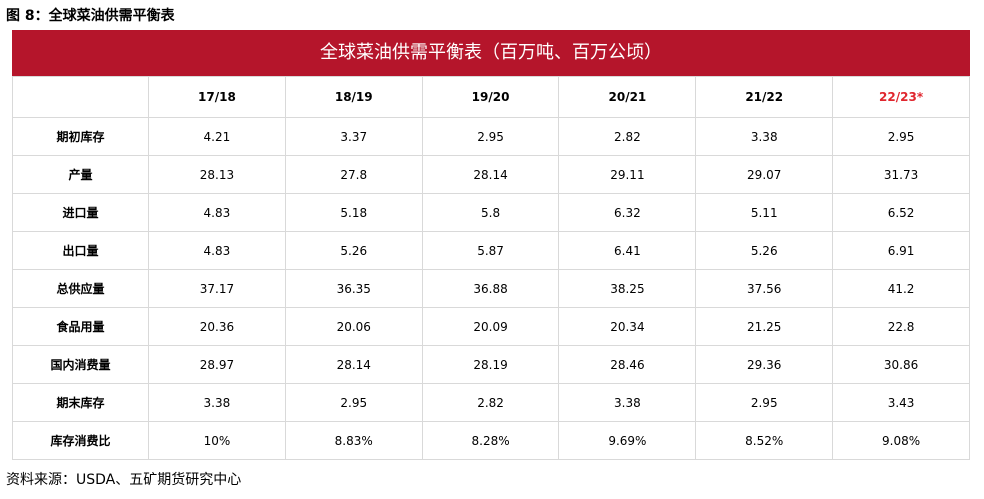 This screenshot has height=499, width=984. I want to click on table-cell: 20.06, so click(353, 326).